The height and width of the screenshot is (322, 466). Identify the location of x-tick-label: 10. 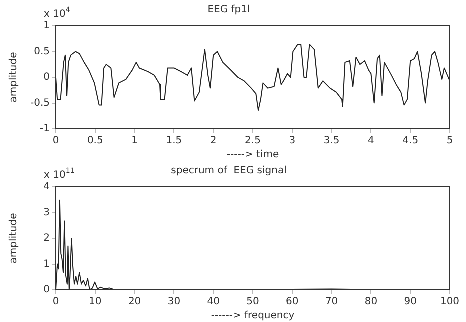
(95, 302).